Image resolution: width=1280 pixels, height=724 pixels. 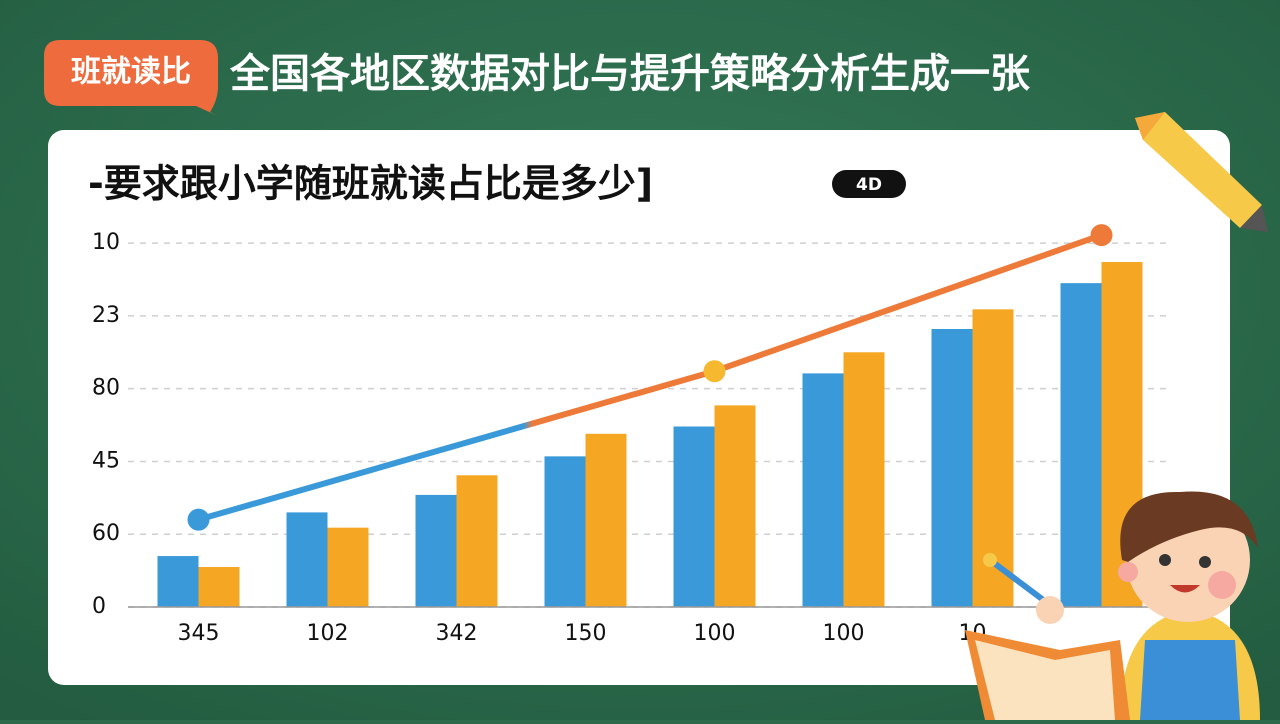 What do you see at coordinates (1201, 172) in the screenshot?
I see `pencil` at bounding box center [1201, 172].